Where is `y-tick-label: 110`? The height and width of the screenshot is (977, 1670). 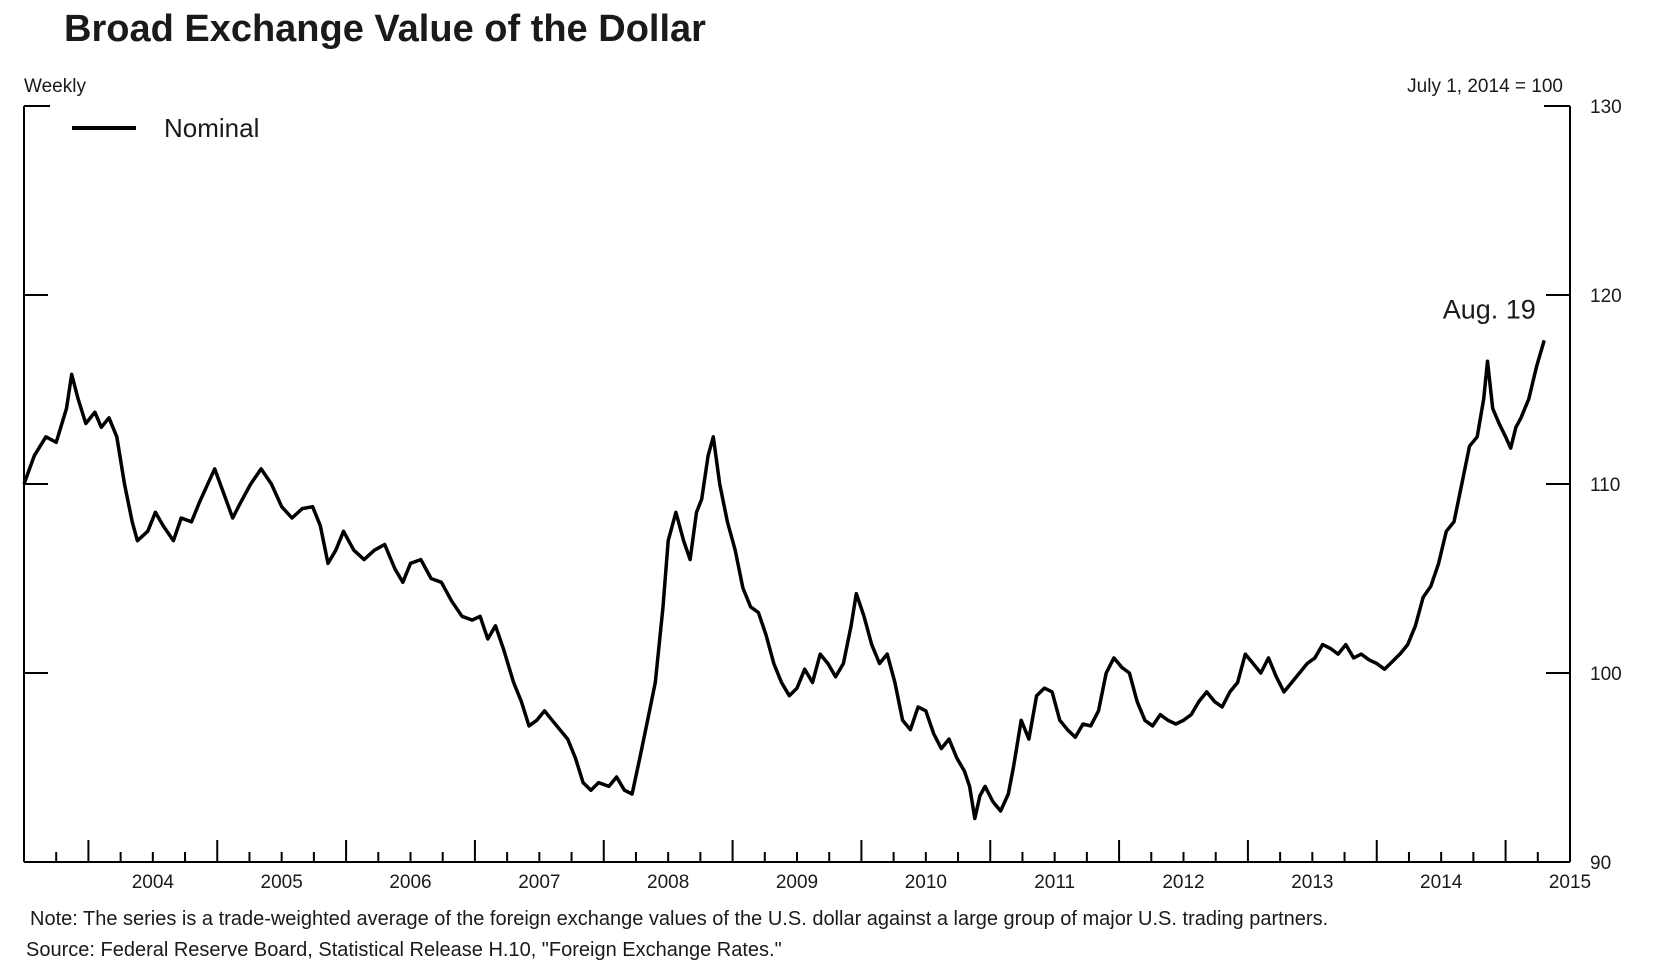 y-tick-label: 110 is located at coordinates (1605, 485).